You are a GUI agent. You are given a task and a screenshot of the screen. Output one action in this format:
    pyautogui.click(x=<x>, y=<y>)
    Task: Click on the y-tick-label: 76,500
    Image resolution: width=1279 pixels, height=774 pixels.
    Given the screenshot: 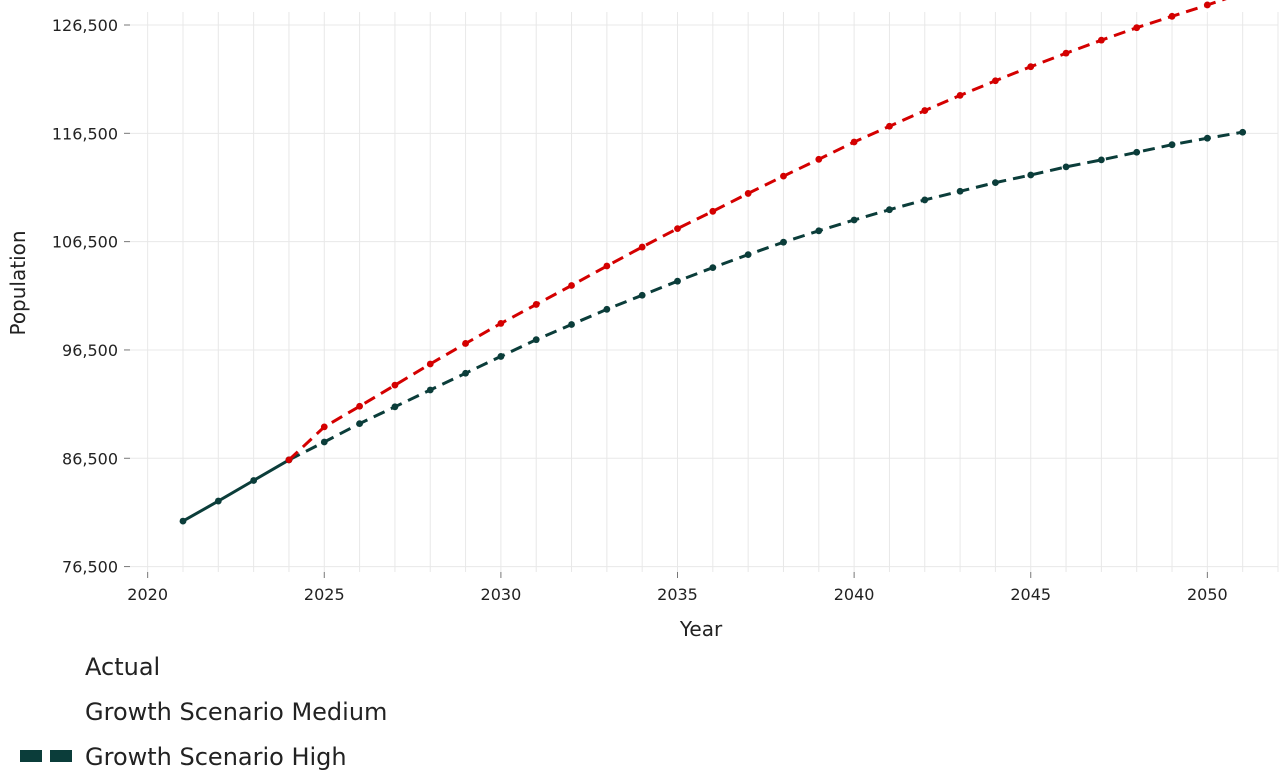 What is the action you would take?
    pyautogui.click(x=90, y=567)
    